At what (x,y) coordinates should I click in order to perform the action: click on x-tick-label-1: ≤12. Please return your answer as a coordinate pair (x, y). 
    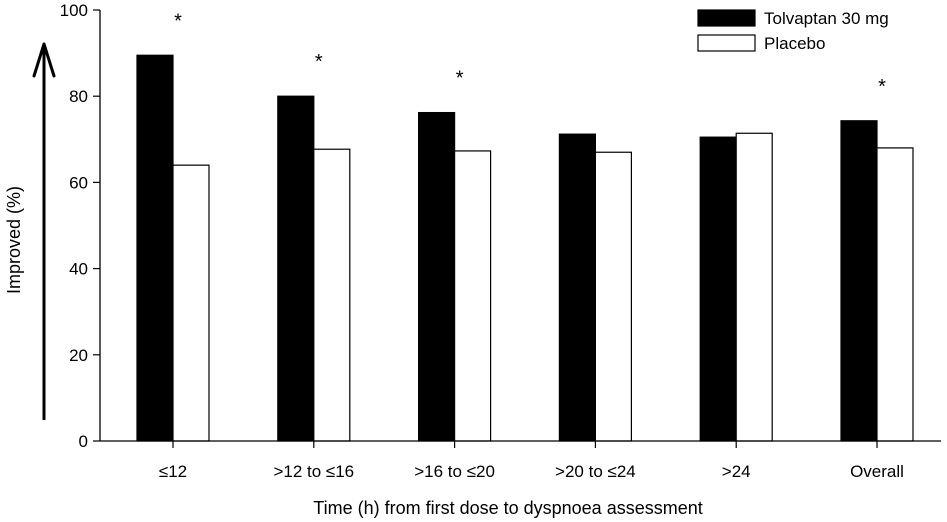
    Looking at the image, I should click on (173, 471).